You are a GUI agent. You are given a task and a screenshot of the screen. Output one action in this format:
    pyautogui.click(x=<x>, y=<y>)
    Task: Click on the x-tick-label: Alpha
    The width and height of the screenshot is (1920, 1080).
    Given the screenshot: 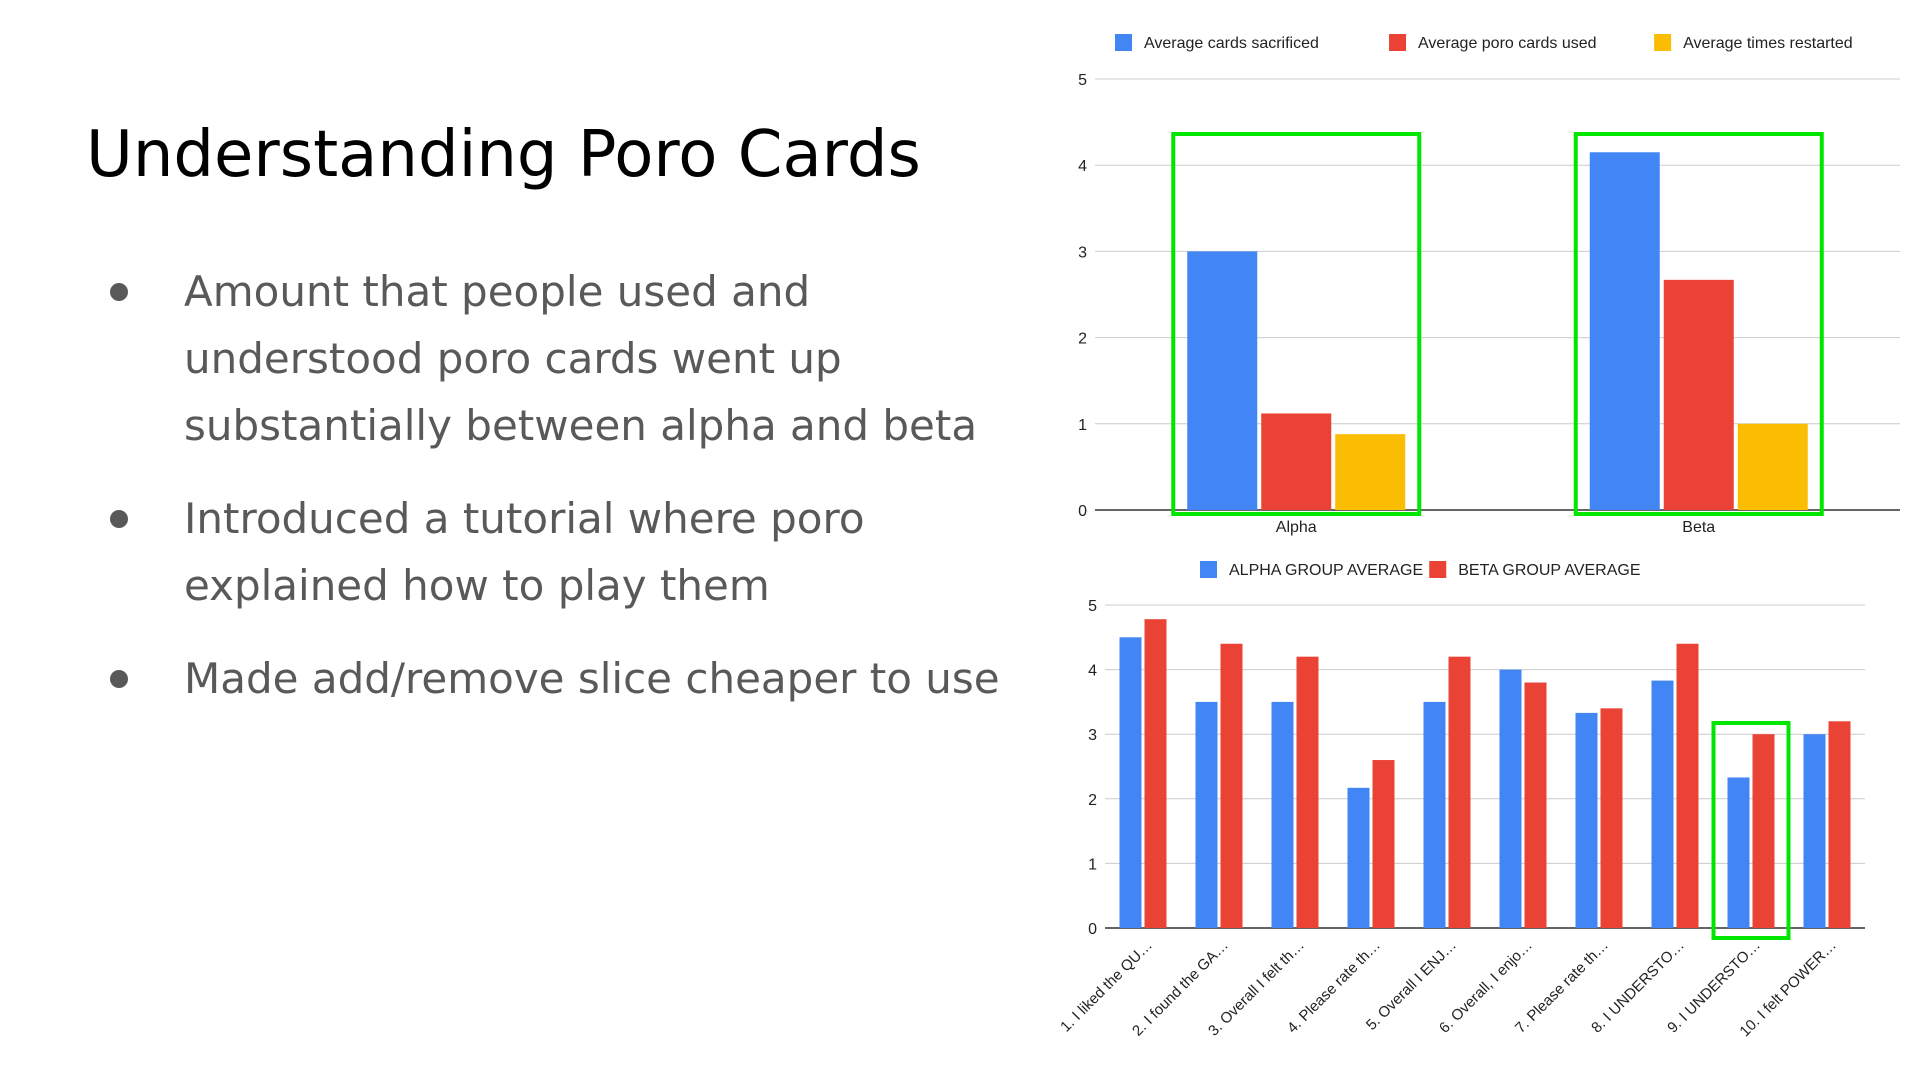 What is the action you would take?
    pyautogui.click(x=1296, y=527)
    